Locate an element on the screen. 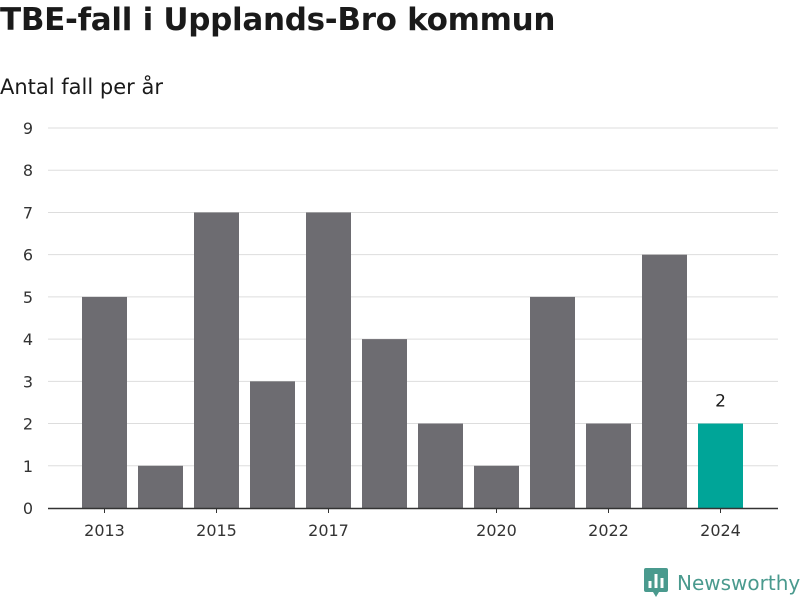 This screenshot has width=800, height=600. chart-subtitle: Antal fall per år is located at coordinates (81, 87).